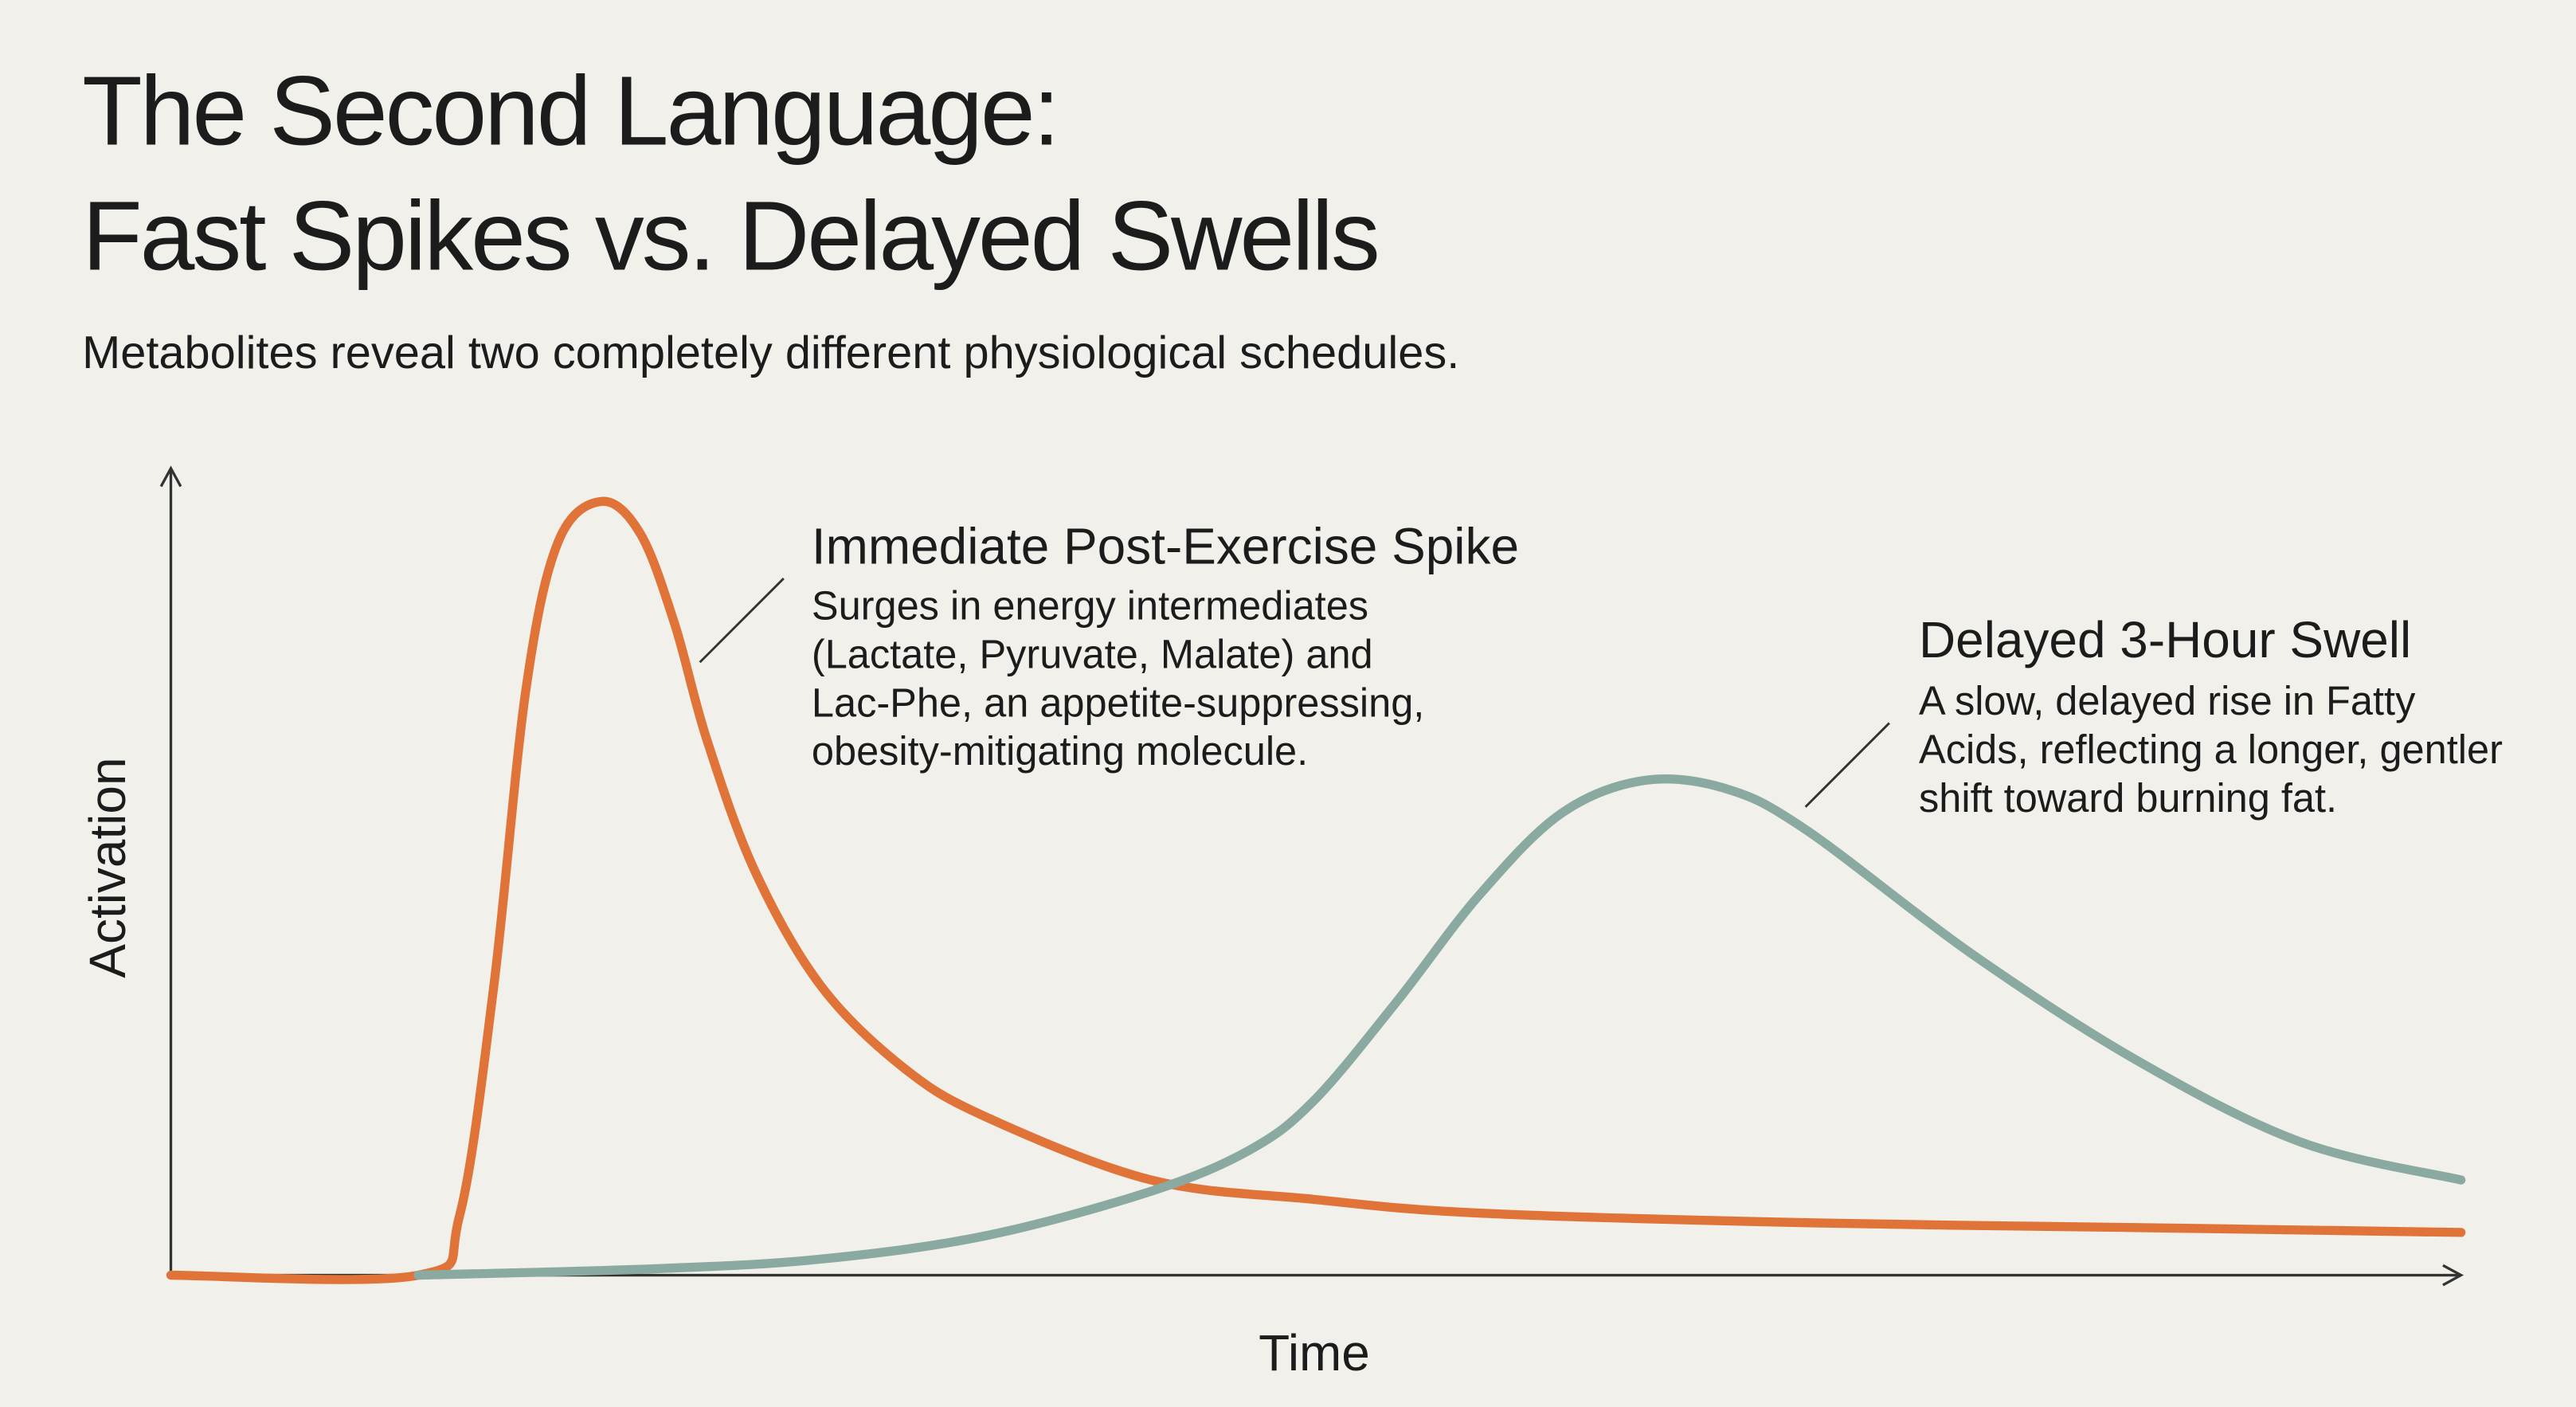 The width and height of the screenshot is (2576, 1407). What do you see at coordinates (2167, 700) in the screenshot?
I see `annotation-text: A slow, delayed rise in Fatty` at bounding box center [2167, 700].